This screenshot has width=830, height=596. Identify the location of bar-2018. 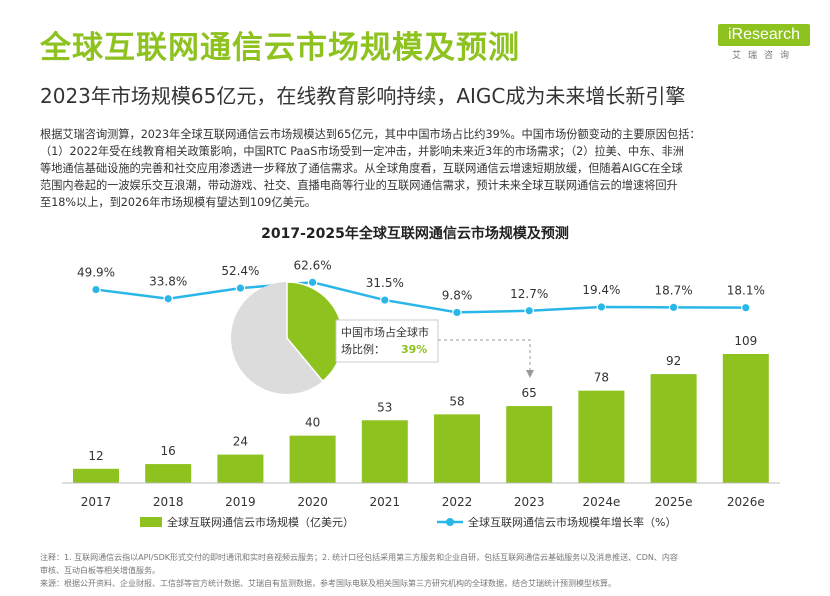
(168, 473).